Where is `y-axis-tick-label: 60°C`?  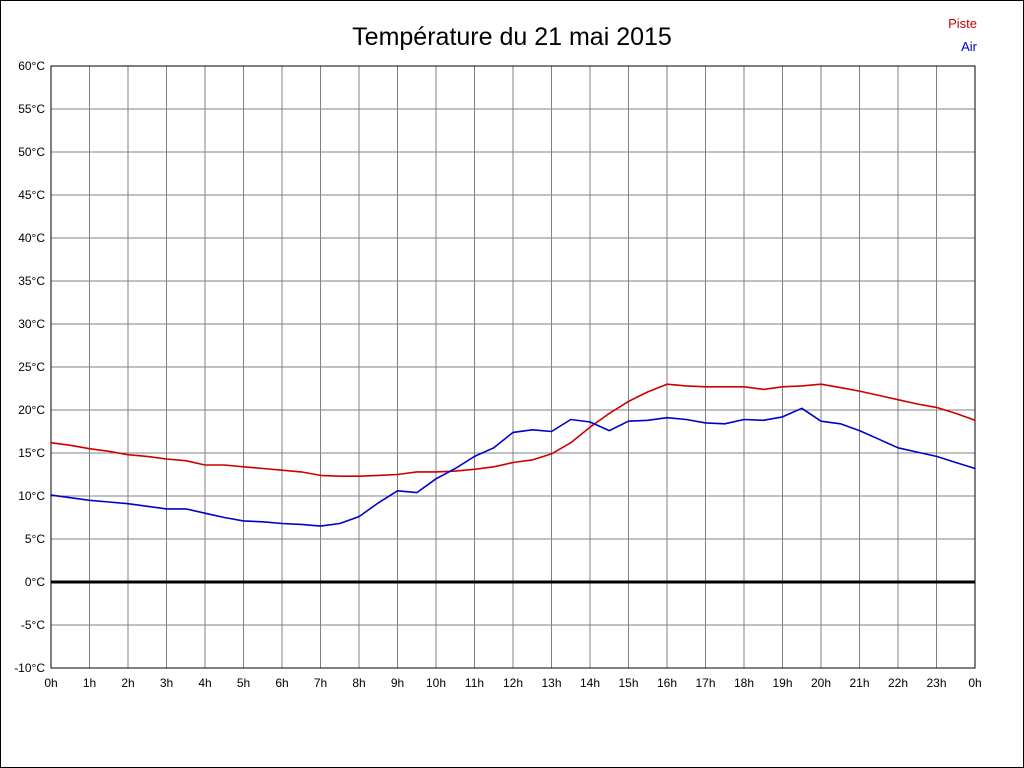
y-axis-tick-label: 60°C is located at coordinates (31, 66).